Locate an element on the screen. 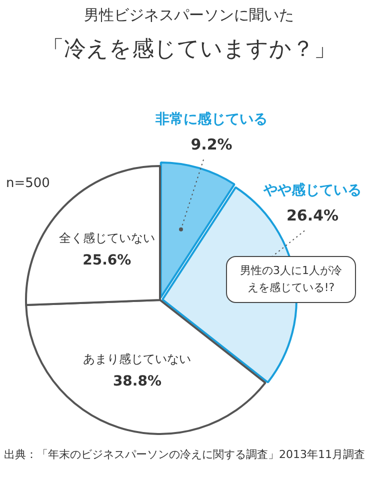 The image size is (378, 487). data-label: 38.8% is located at coordinates (137, 382).